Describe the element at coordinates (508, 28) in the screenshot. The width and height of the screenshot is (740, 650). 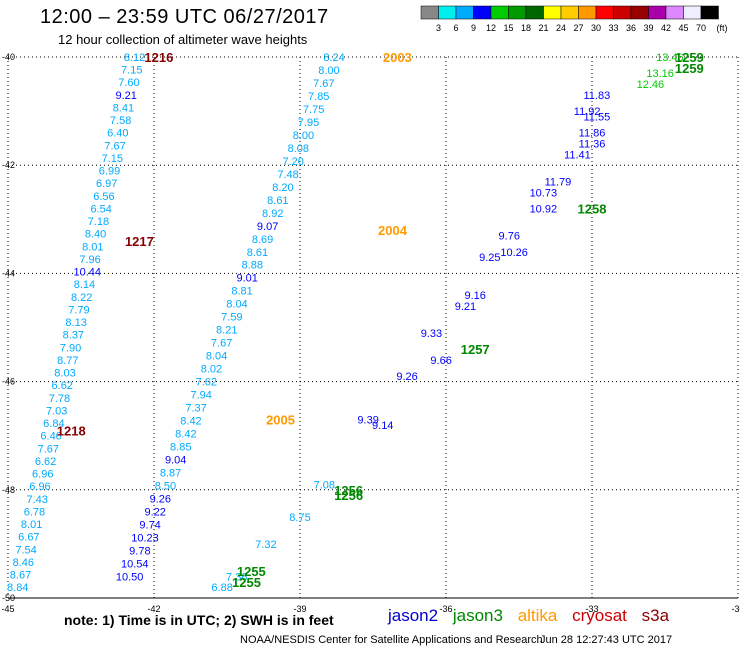
I see `color-scale-tick: 15` at that location.